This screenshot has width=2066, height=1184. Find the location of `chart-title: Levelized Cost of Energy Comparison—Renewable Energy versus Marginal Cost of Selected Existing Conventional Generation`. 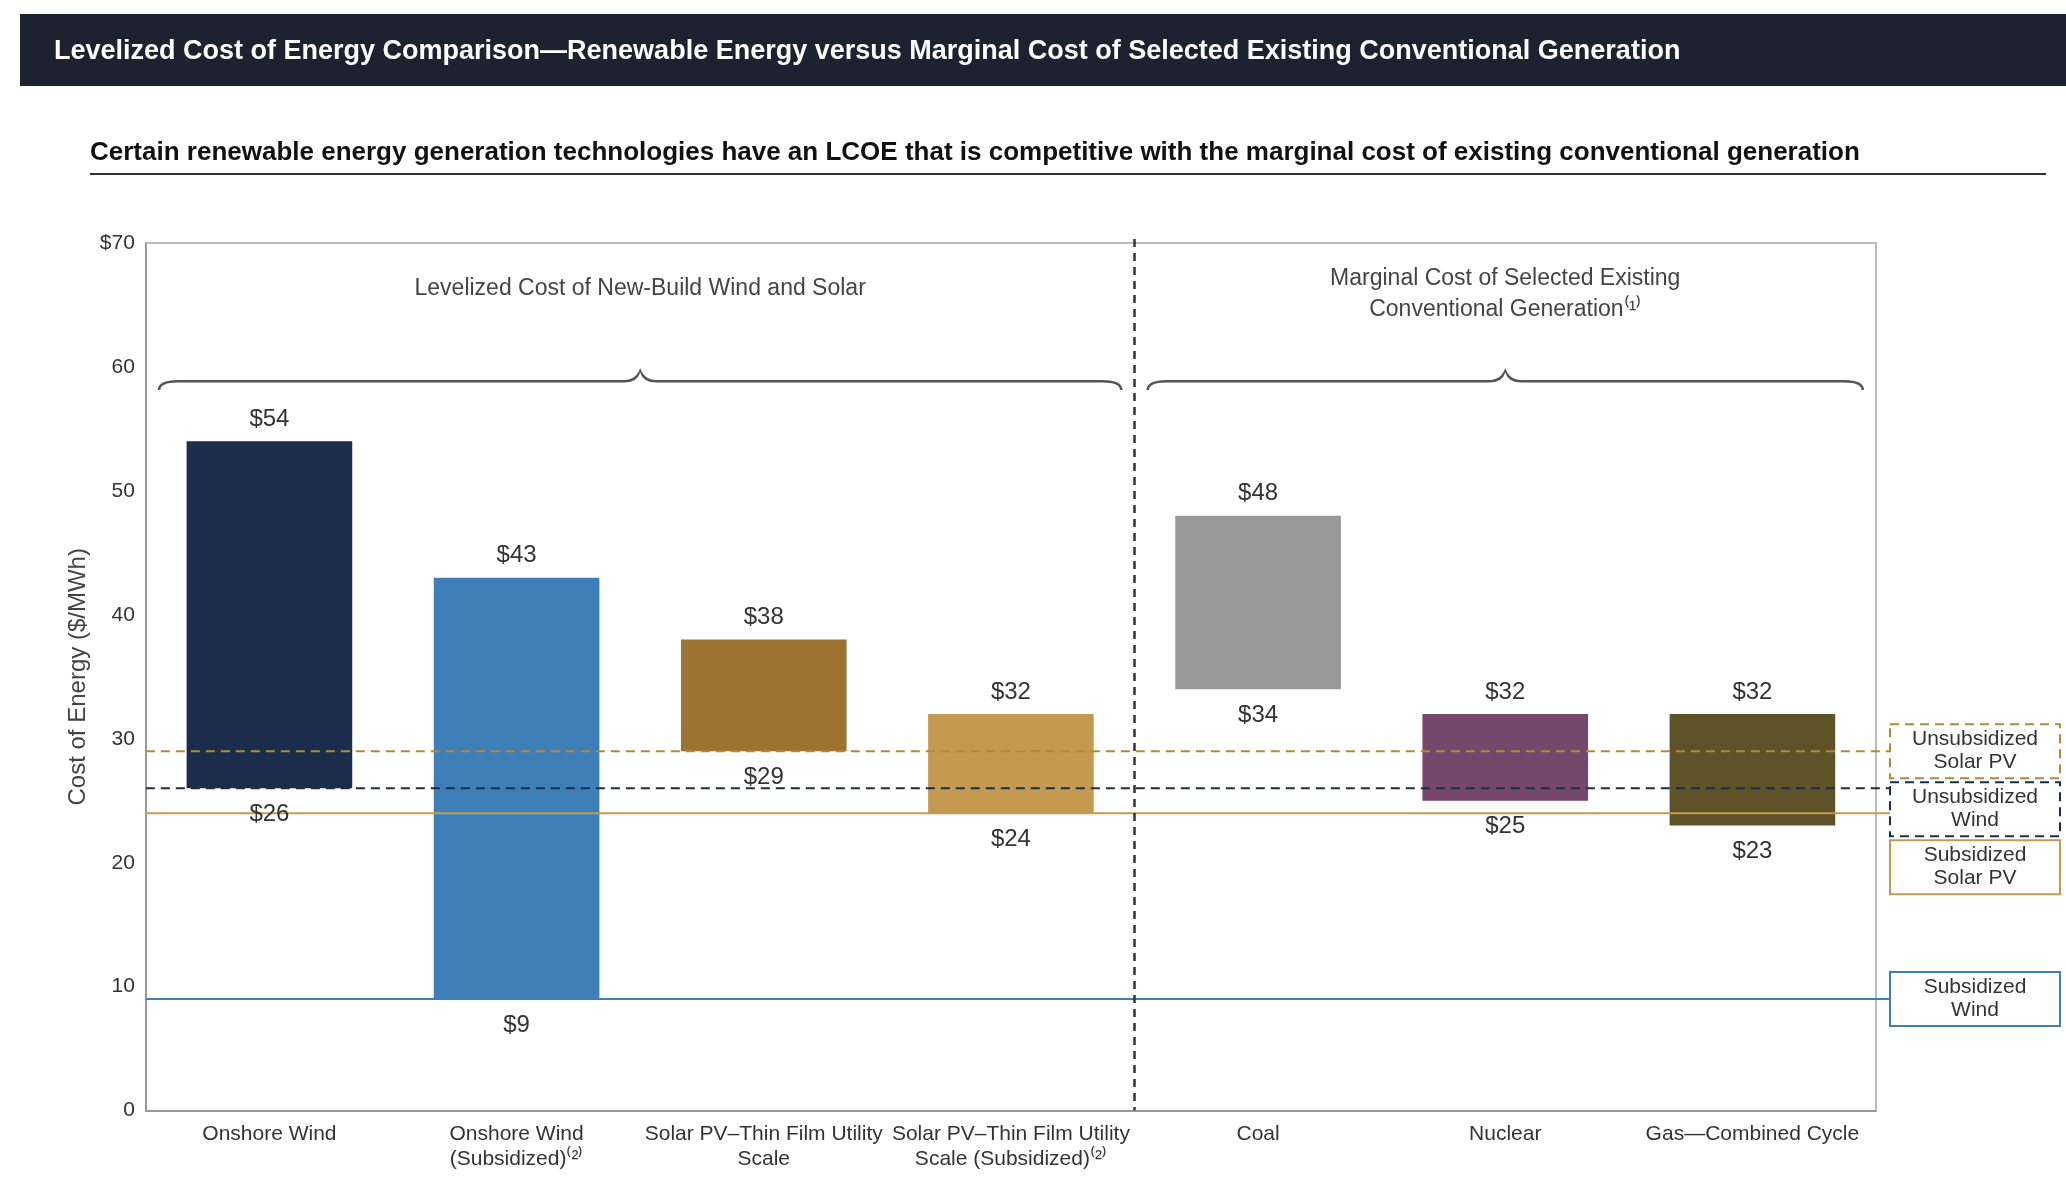

chart-title: Levelized Cost of Energy Comparison—Renewable Energy versus Marginal Cost of Selected Existing Conventional Generation is located at coordinates (1043, 50).